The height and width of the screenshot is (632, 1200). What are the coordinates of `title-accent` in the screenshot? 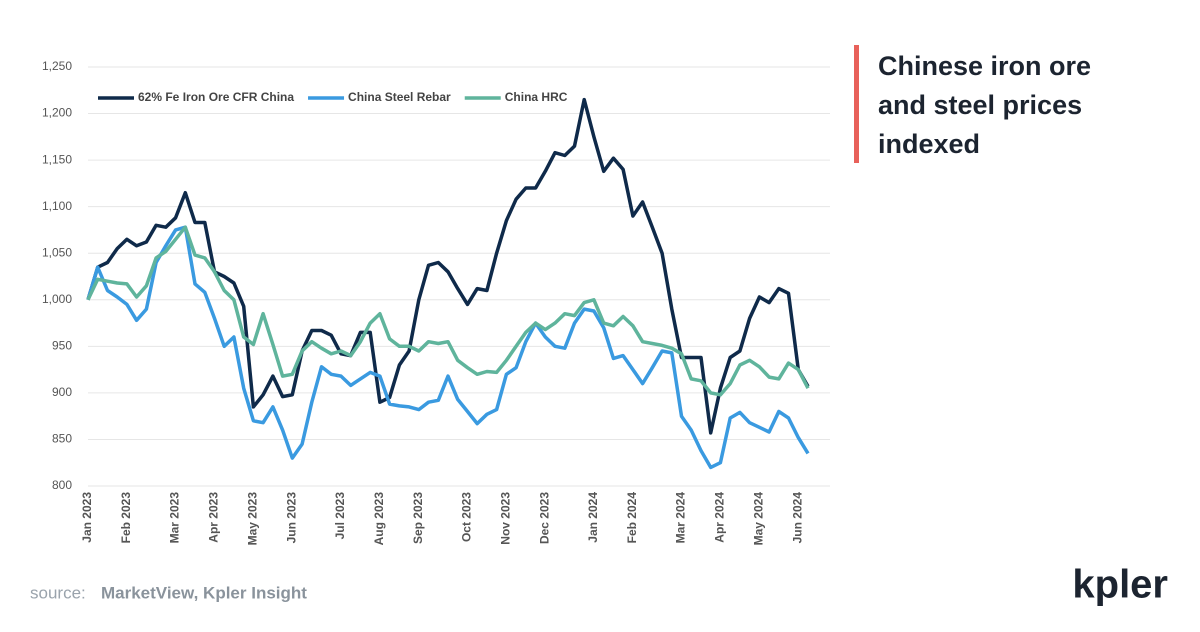 It's located at (856, 104).